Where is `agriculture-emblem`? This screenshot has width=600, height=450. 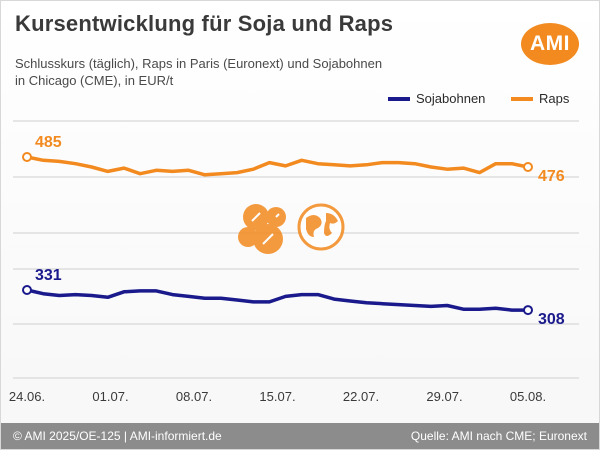 agriculture-emblem is located at coordinates (291, 228).